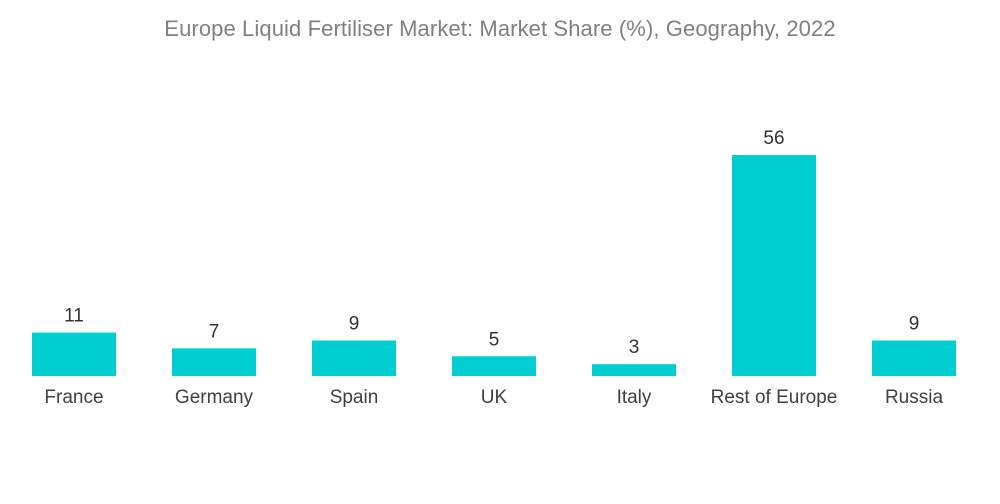 This screenshot has height=504, width=1000. Describe the element at coordinates (634, 347) in the screenshot. I see `value-label-italy: 3` at that location.